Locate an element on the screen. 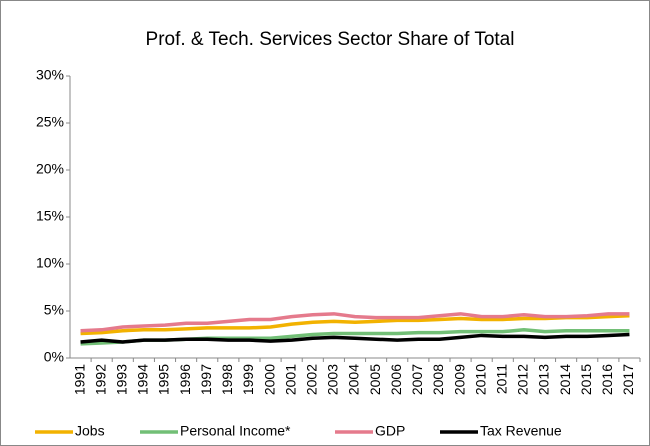 This screenshot has height=446, width=650. x-tick-label: 2004 is located at coordinates (354, 379).